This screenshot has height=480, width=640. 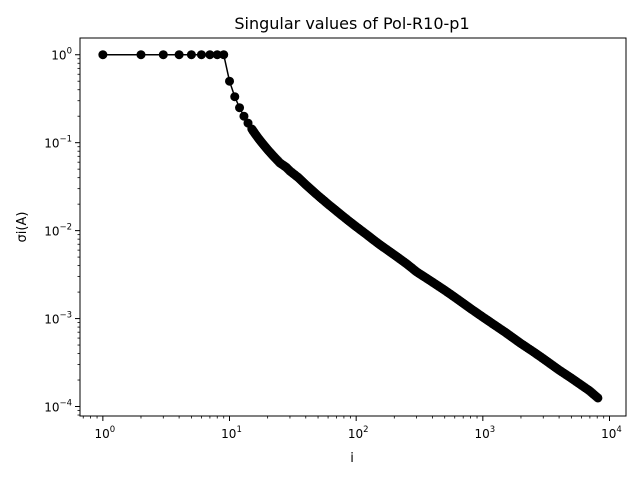 I want to click on x-axis-label: i, so click(x=352, y=458).